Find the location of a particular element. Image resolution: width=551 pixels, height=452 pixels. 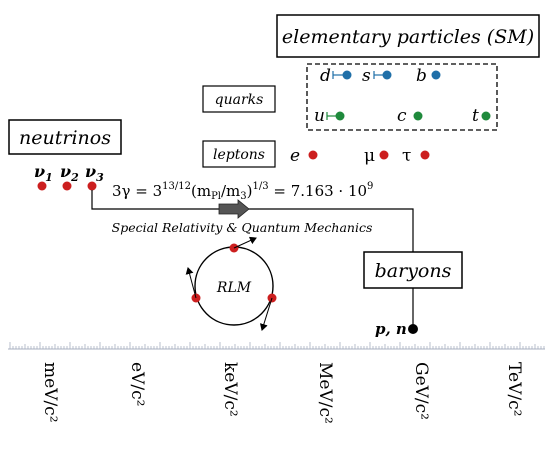

neutrinos-title: neutrinos is located at coordinates (65, 138).